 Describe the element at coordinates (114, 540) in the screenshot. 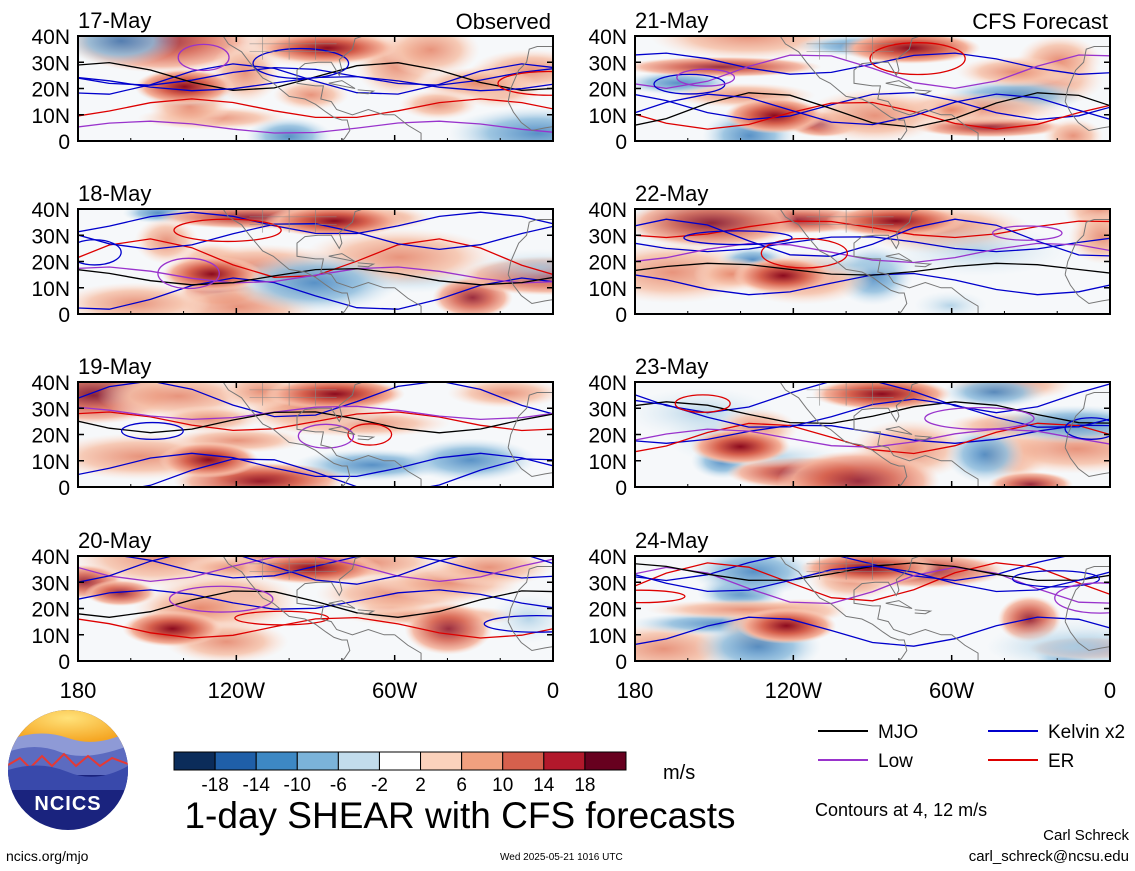

I see `panel-date-label: 20-May` at that location.